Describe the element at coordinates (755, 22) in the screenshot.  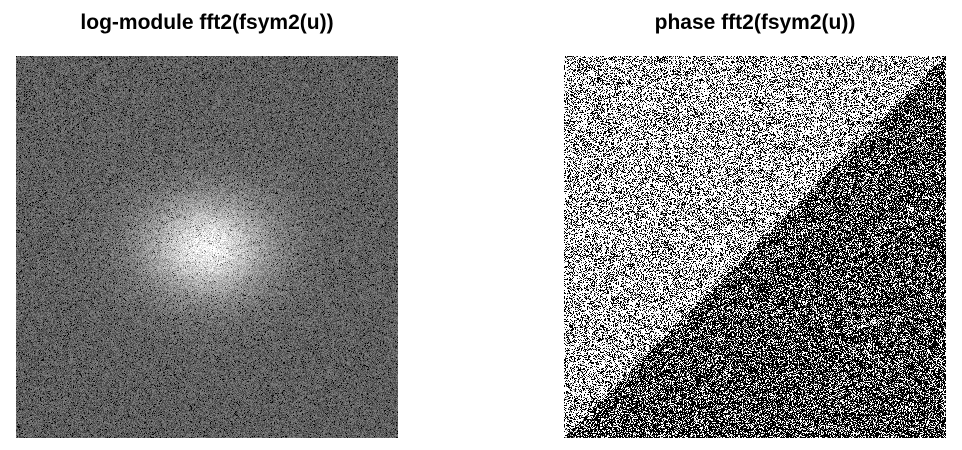
I see `phase-title: phase fft2(fsym2(u))` at that location.